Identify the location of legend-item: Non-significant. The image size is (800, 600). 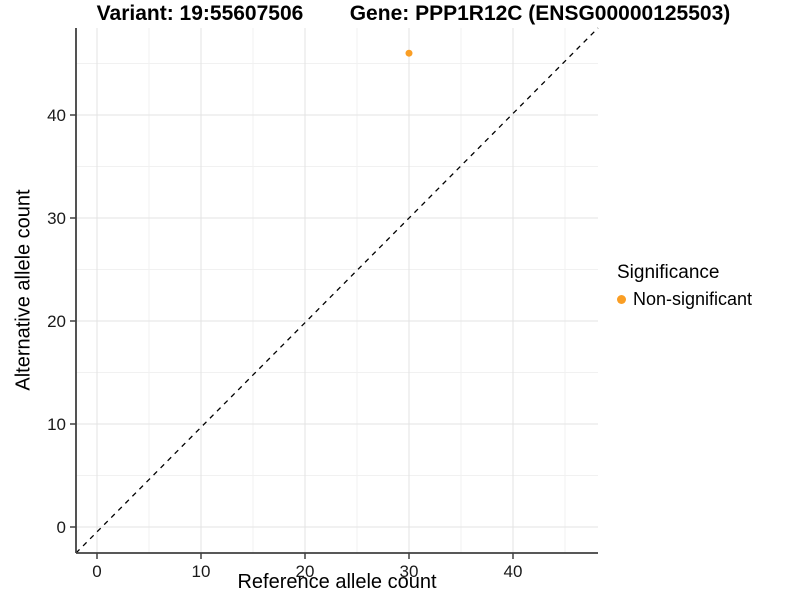
(684, 299).